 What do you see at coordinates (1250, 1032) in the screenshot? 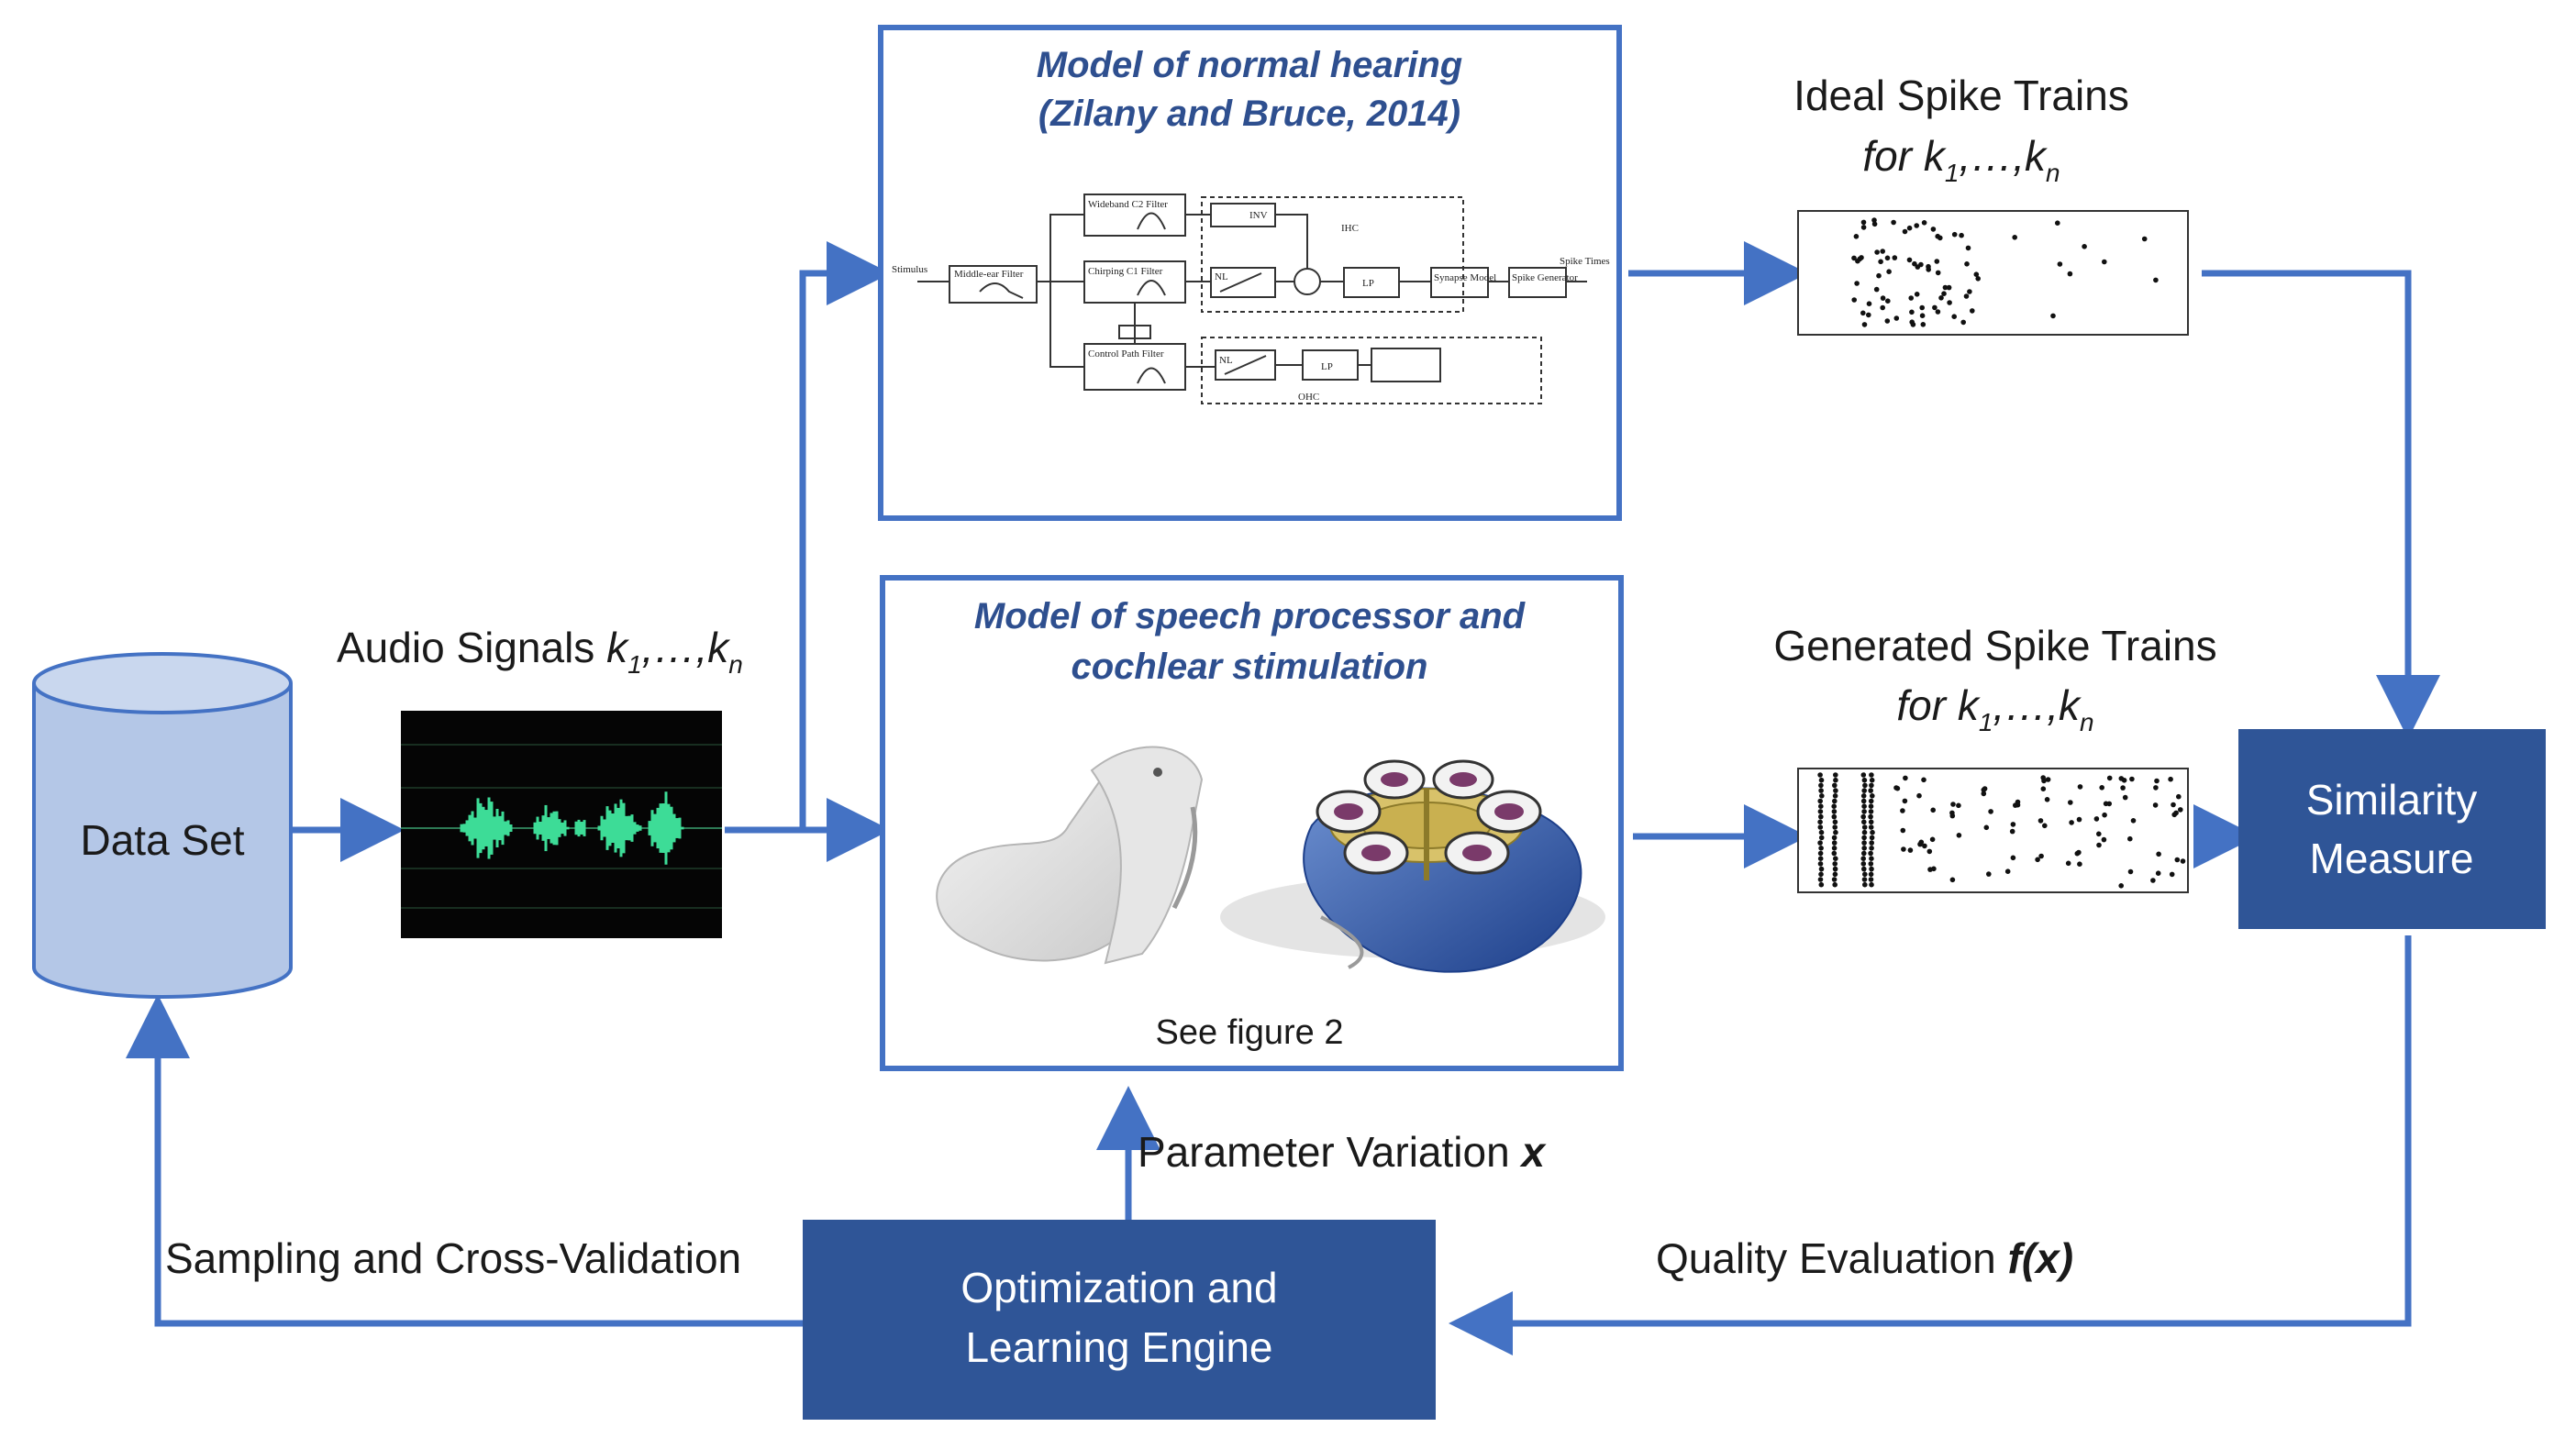
I see `speech-processor-caption: See figure 2` at bounding box center [1250, 1032].